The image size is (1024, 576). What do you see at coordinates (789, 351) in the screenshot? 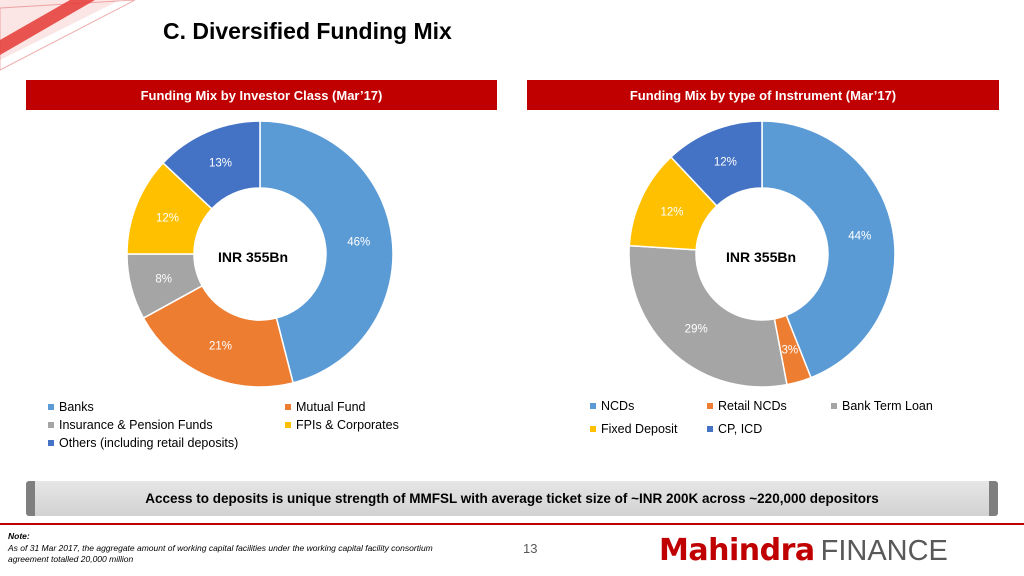
I see `slice-value-label: 3%` at bounding box center [789, 351].